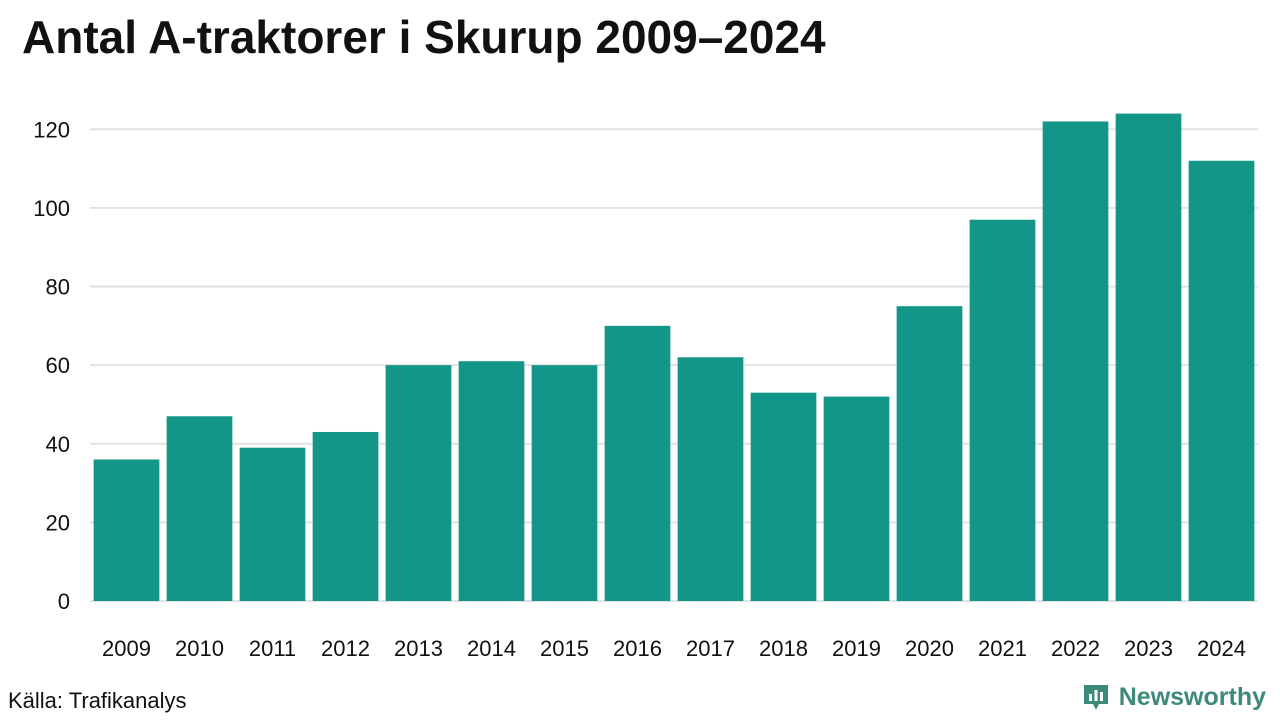  Describe the element at coordinates (345, 516) in the screenshot. I see `bar-2012` at that location.